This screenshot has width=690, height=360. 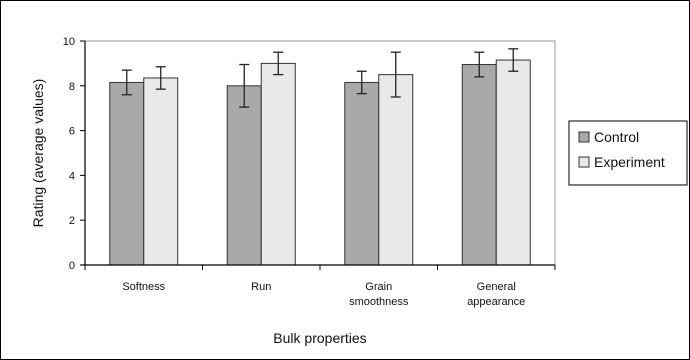 I want to click on y-tick-label-6: 6, so click(x=72, y=132).